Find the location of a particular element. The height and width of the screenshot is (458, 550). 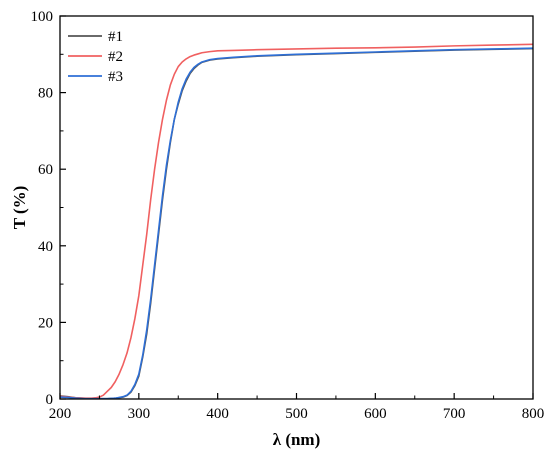

legend-label-2: #2 is located at coordinates (115, 57).